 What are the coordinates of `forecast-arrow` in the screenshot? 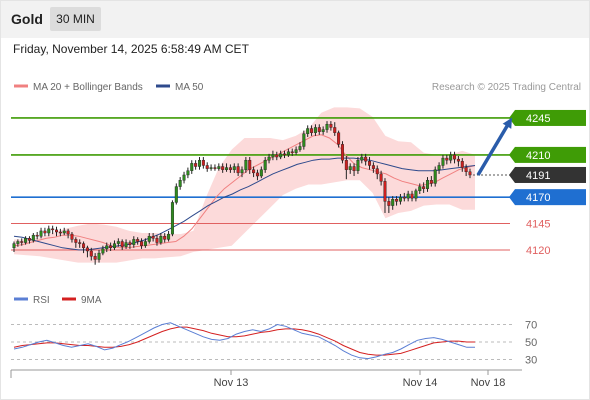 It's located at (494, 146).